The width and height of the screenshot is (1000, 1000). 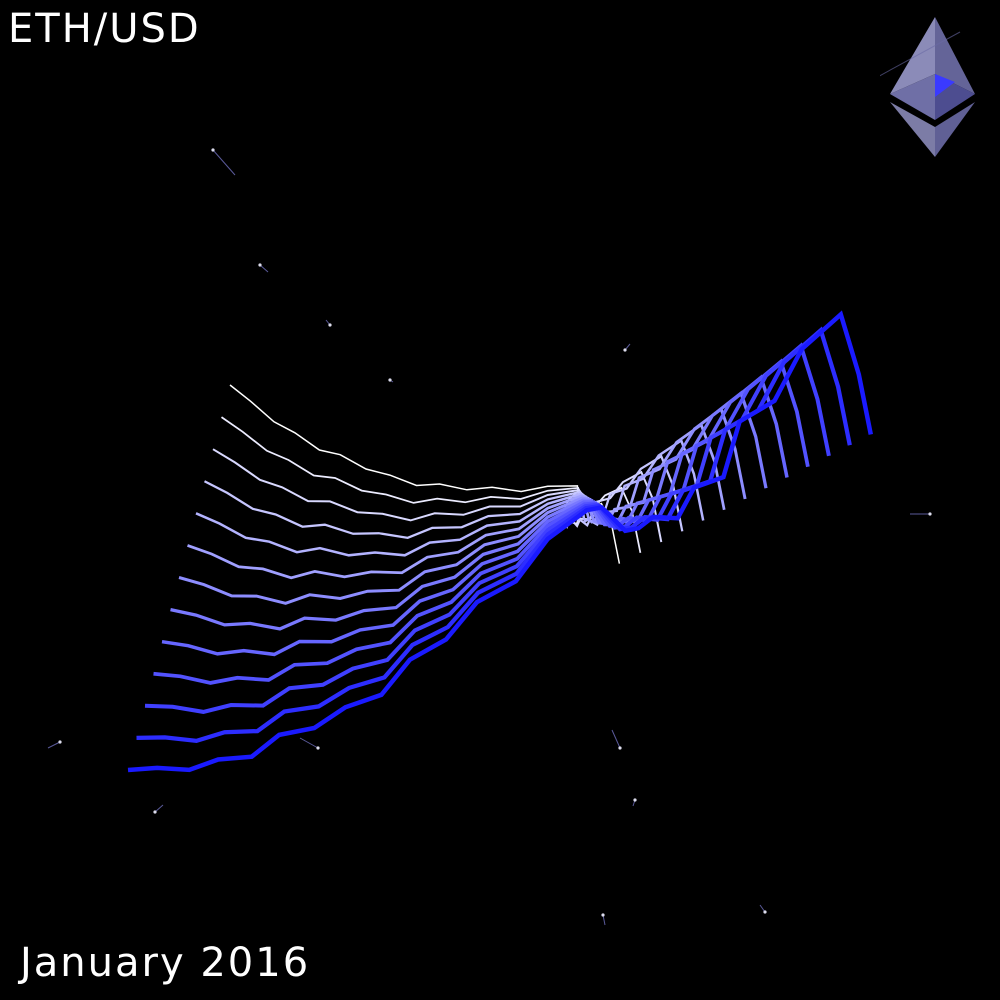 I want to click on ethereum-icon, so click(x=927, y=87).